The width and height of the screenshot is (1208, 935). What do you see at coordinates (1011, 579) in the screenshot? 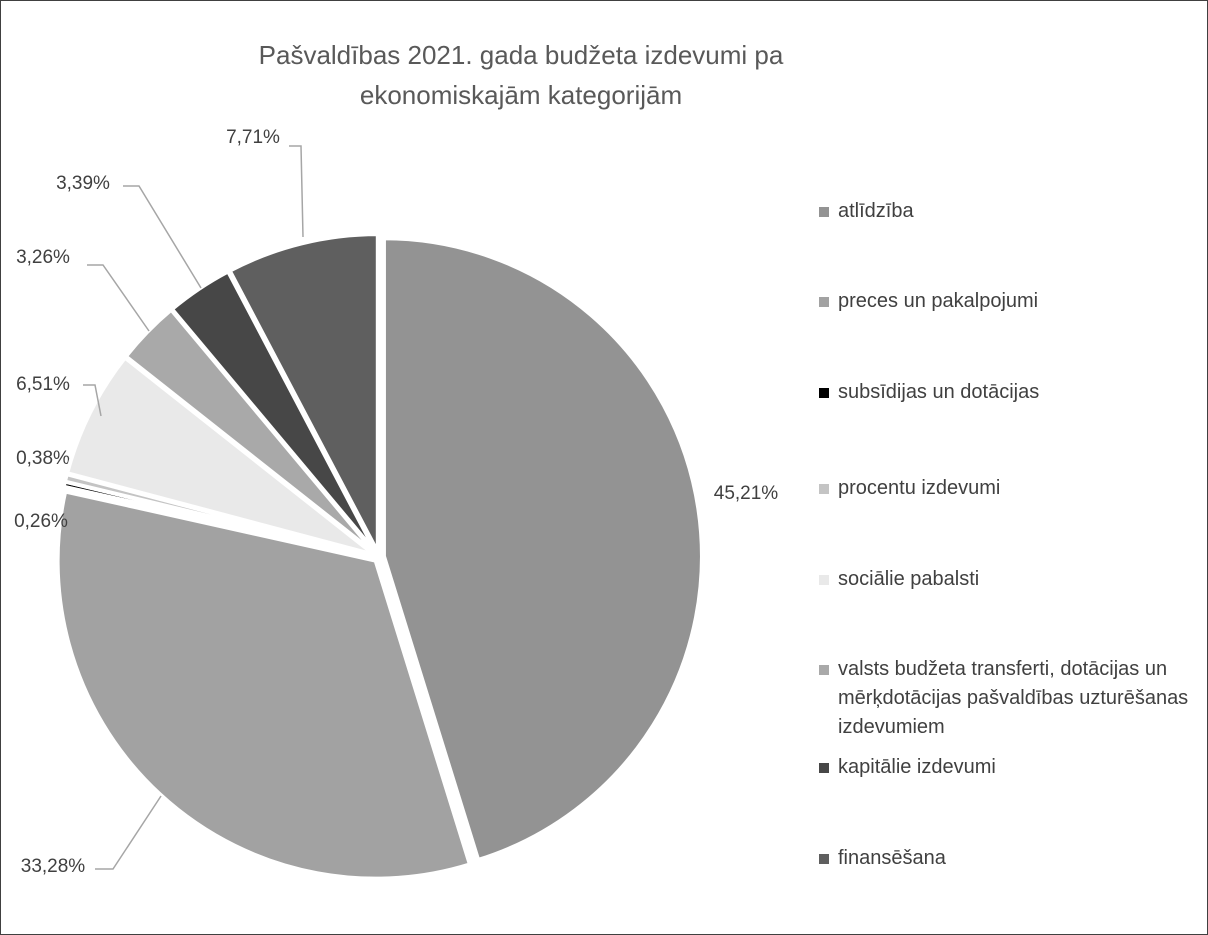
I see `legend-item: sociālie pabalsti` at bounding box center [1011, 579].